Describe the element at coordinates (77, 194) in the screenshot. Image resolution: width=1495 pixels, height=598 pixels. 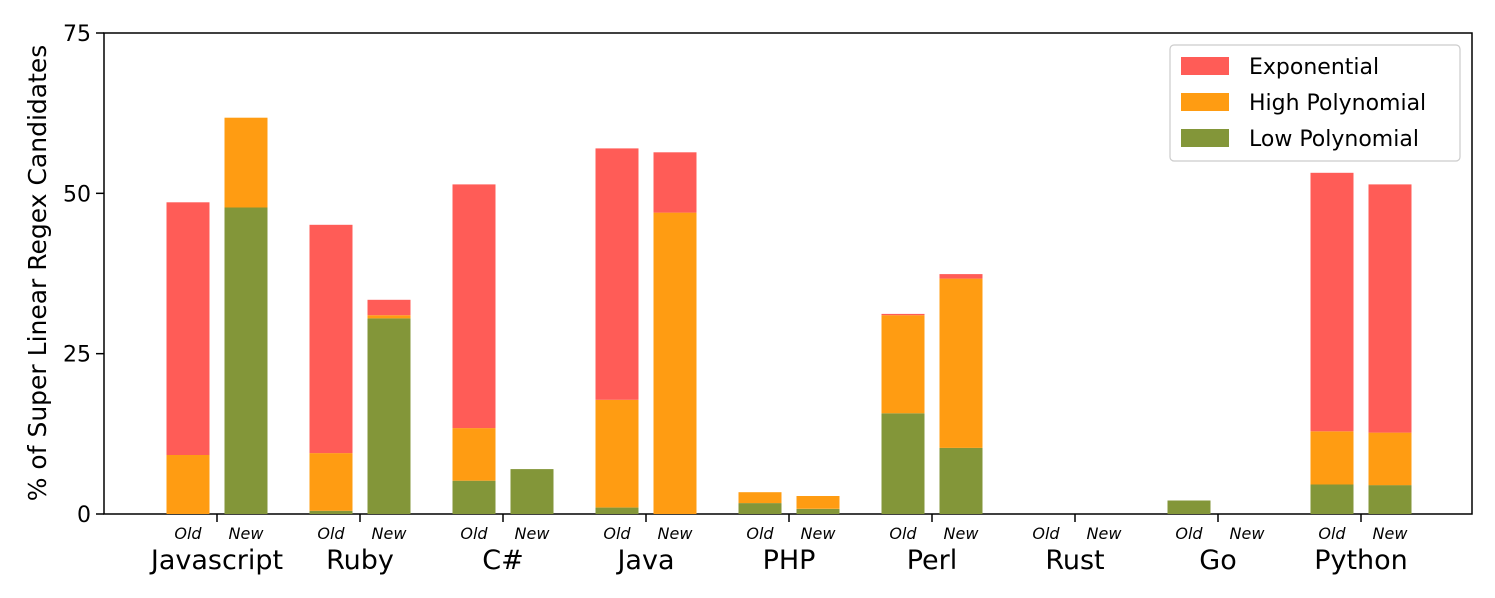
I see `y-tick-label-50: 50` at that location.